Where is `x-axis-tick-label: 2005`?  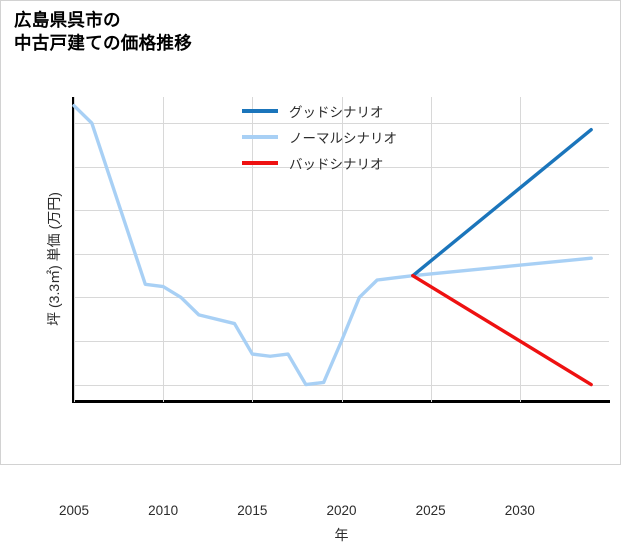
x-axis-tick-label: 2005 is located at coordinates (74, 510).